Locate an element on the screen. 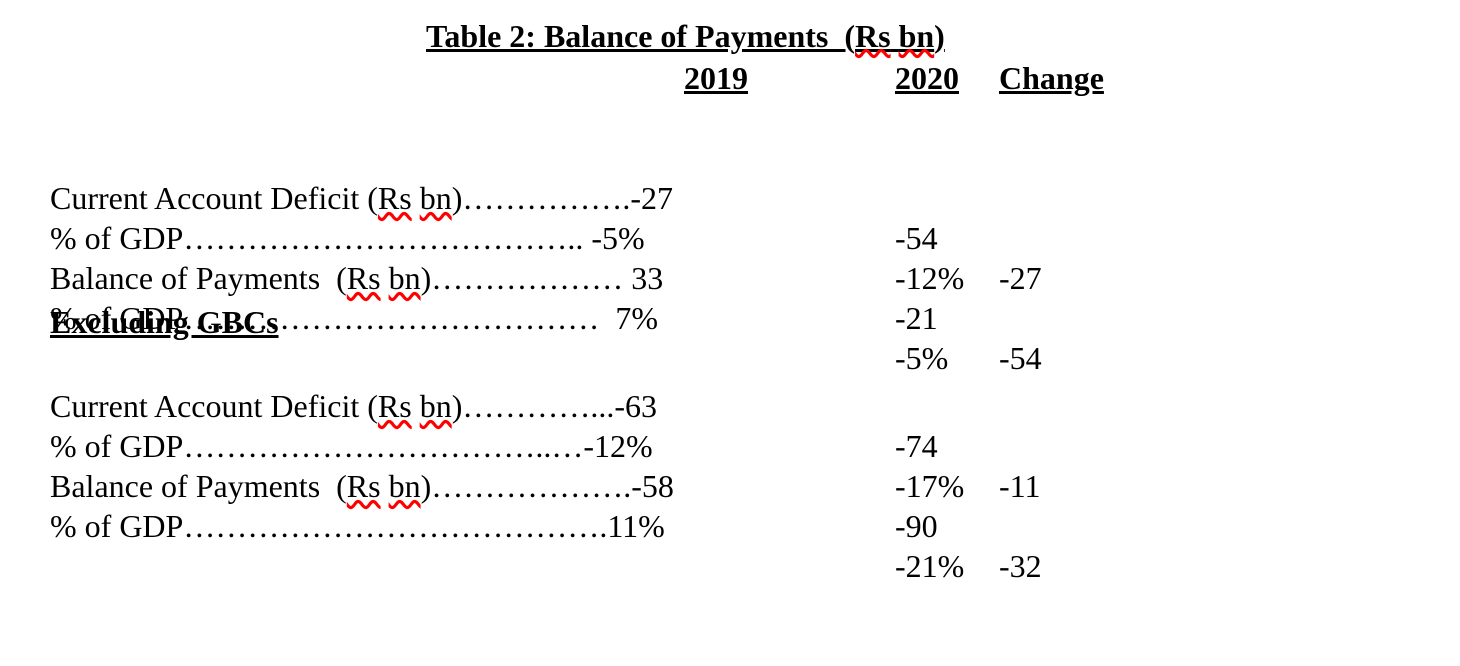 The image size is (1460, 666). value-2019: ……………….-58 is located at coordinates (552, 486).